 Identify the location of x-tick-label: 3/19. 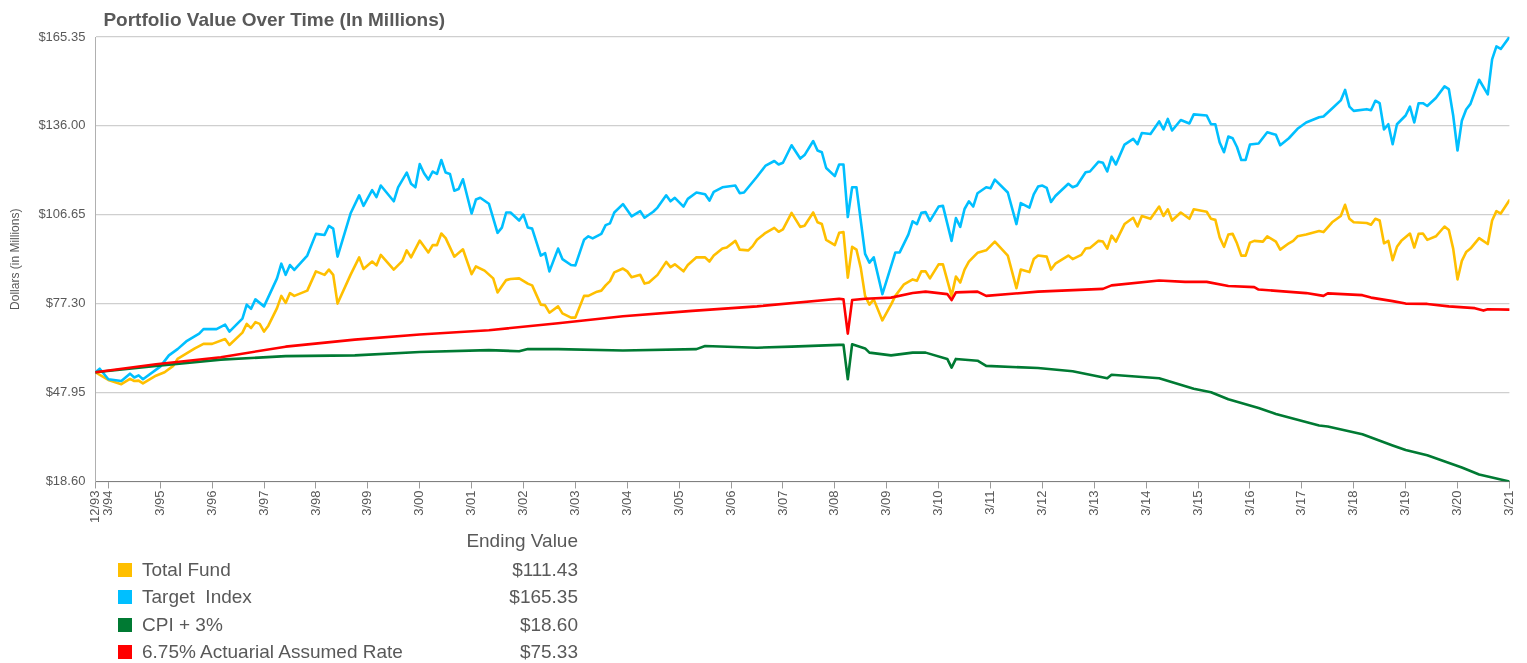
(1405, 503).